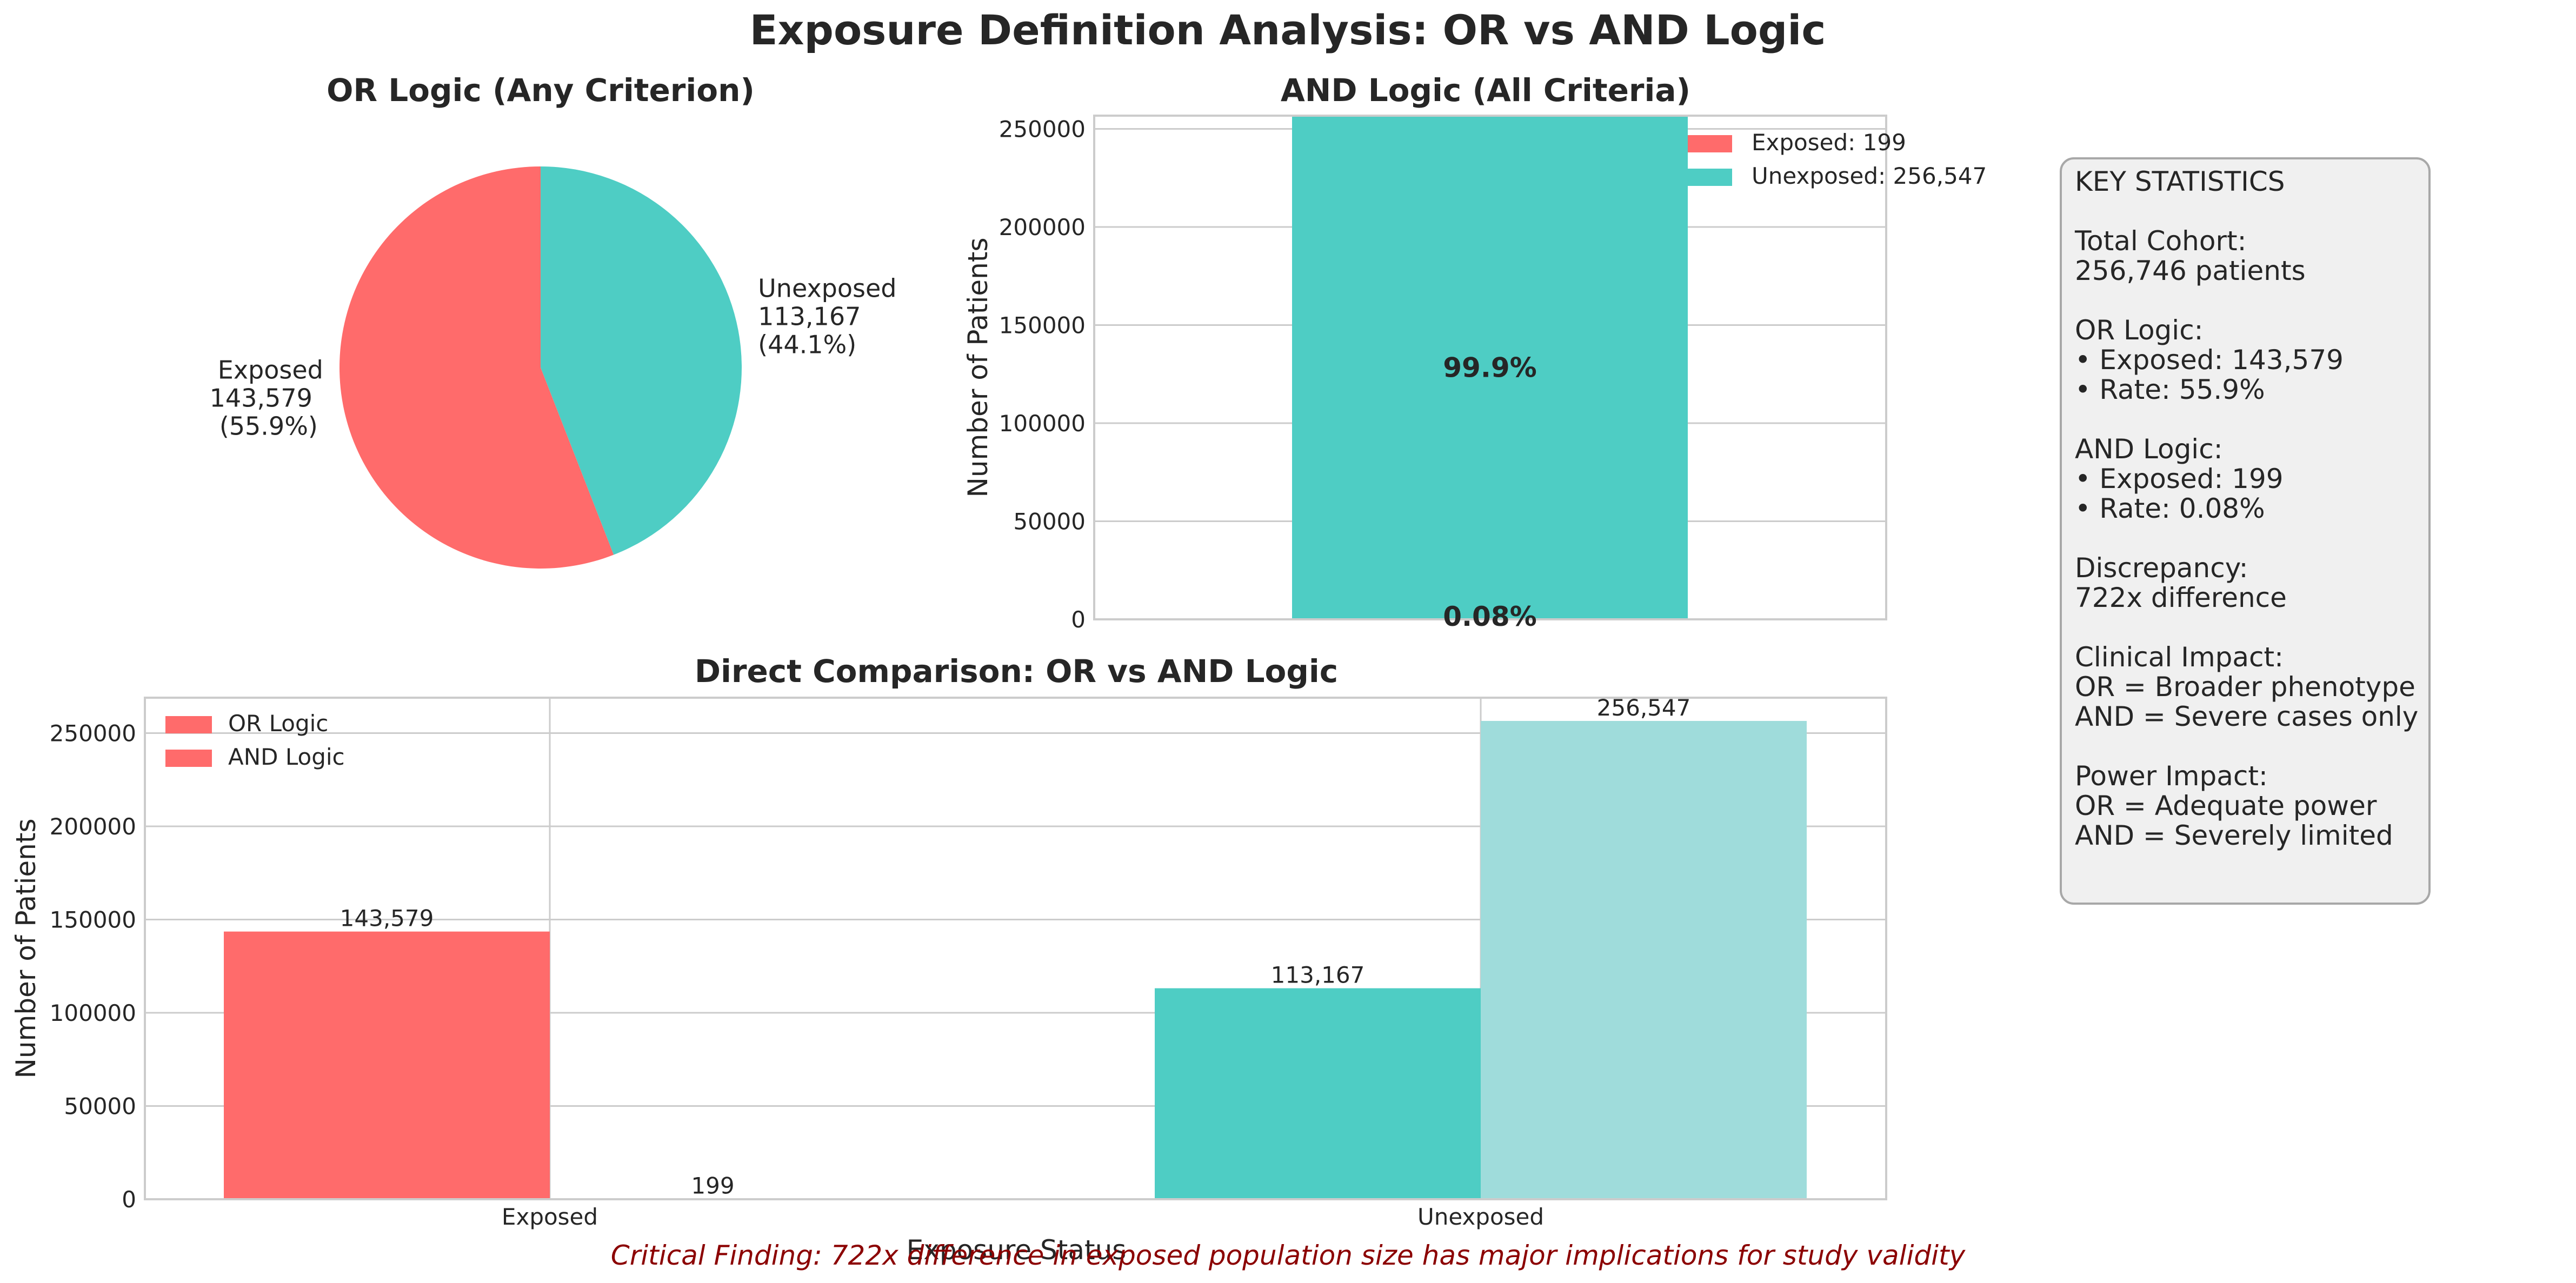  I want to click on and-chart-title: AND Logic (All Criteria), so click(1485, 90).